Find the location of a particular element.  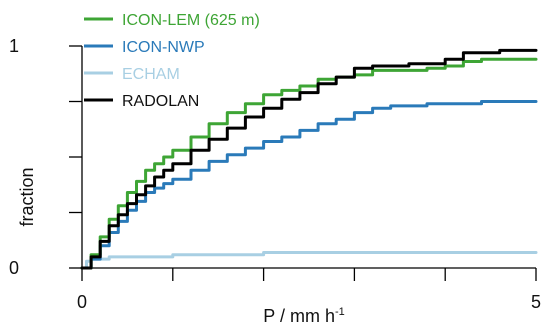

y-tick-label: 1 is located at coordinates (14, 46).